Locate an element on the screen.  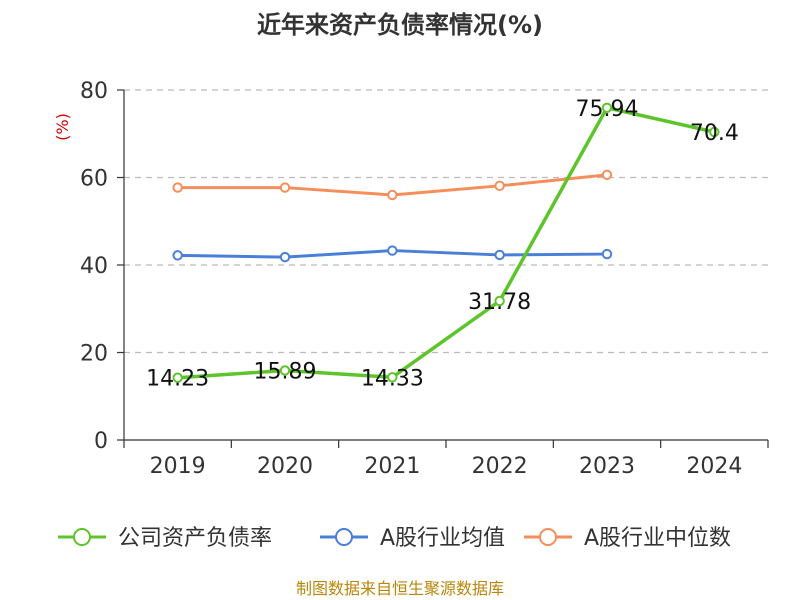
y-tick-label: 40 is located at coordinates (94, 266).